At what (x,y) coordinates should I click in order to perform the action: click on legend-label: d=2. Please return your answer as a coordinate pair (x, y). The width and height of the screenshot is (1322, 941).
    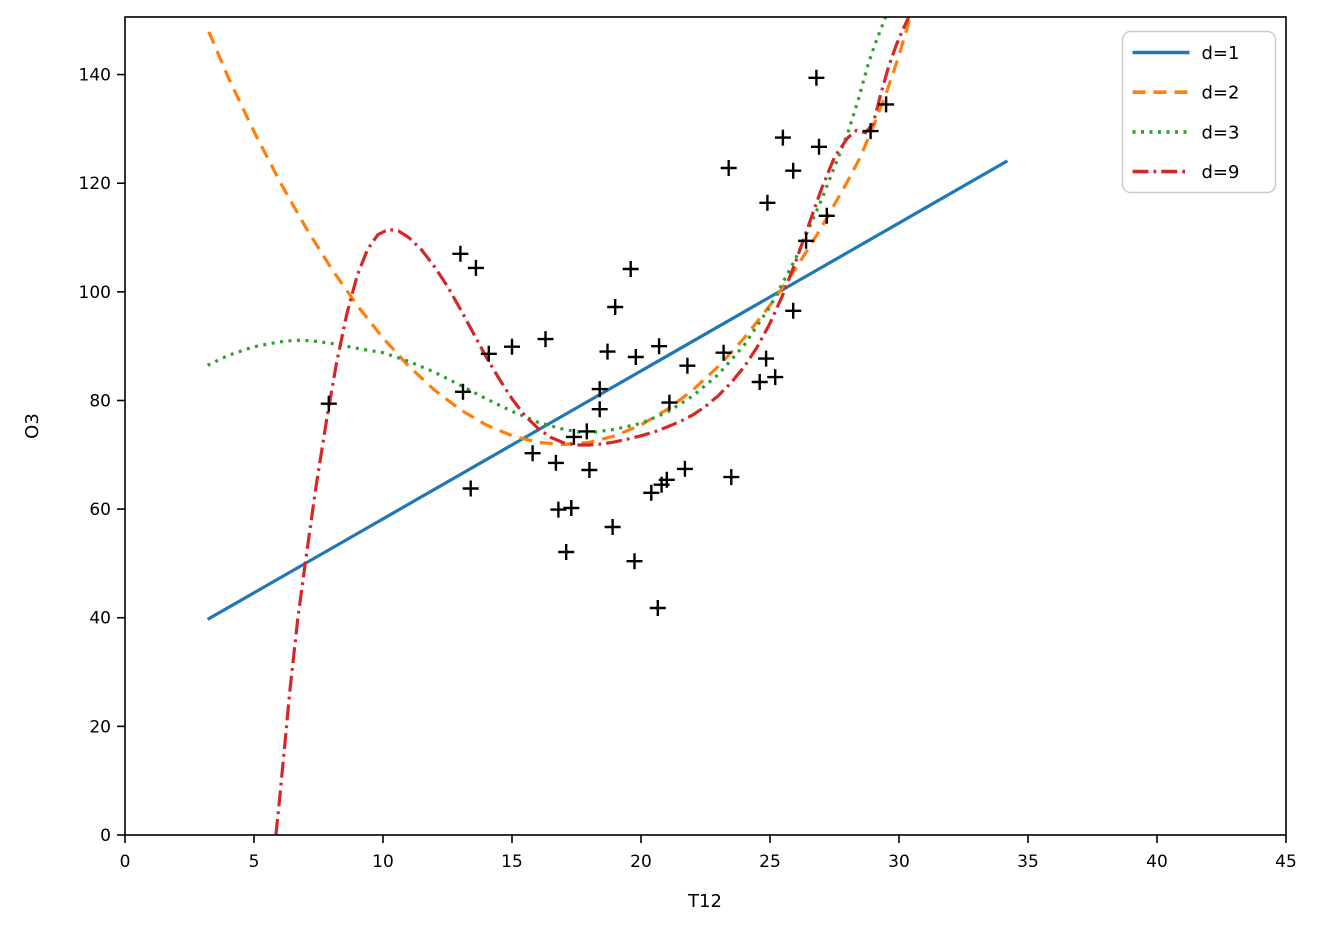
    Looking at the image, I should click on (1221, 93).